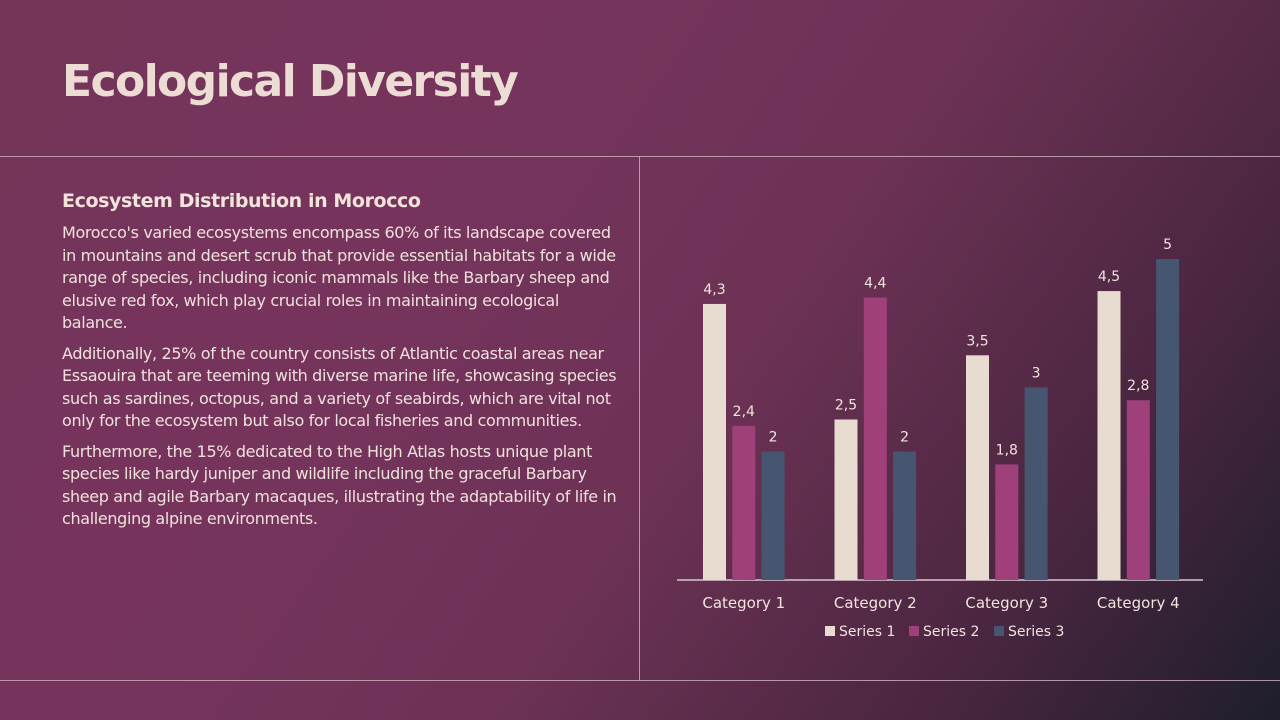 Image resolution: width=1280 pixels, height=720 pixels. What do you see at coordinates (875, 603) in the screenshot?
I see `category-label-2: Category 2` at bounding box center [875, 603].